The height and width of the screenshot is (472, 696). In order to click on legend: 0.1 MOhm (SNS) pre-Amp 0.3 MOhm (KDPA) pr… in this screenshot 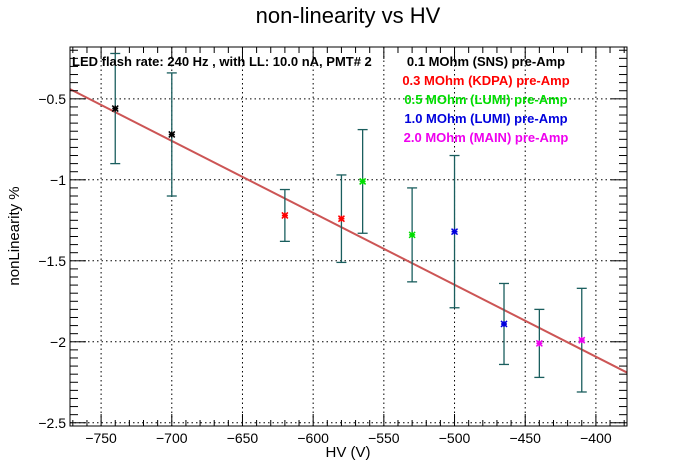, I will do `click(485, 99)`.